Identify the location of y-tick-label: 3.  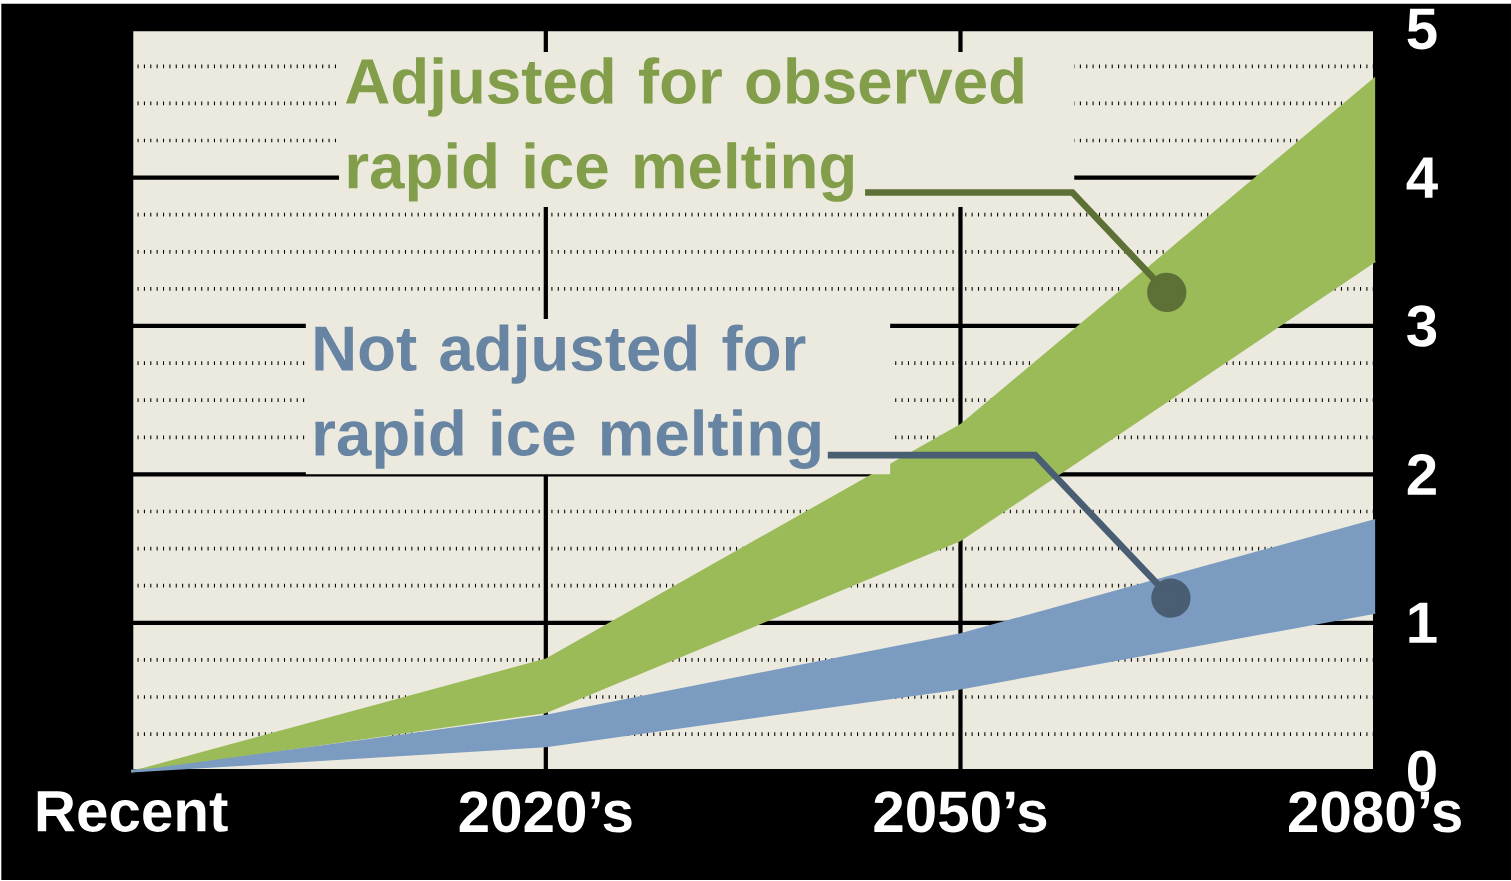
(1422, 326).